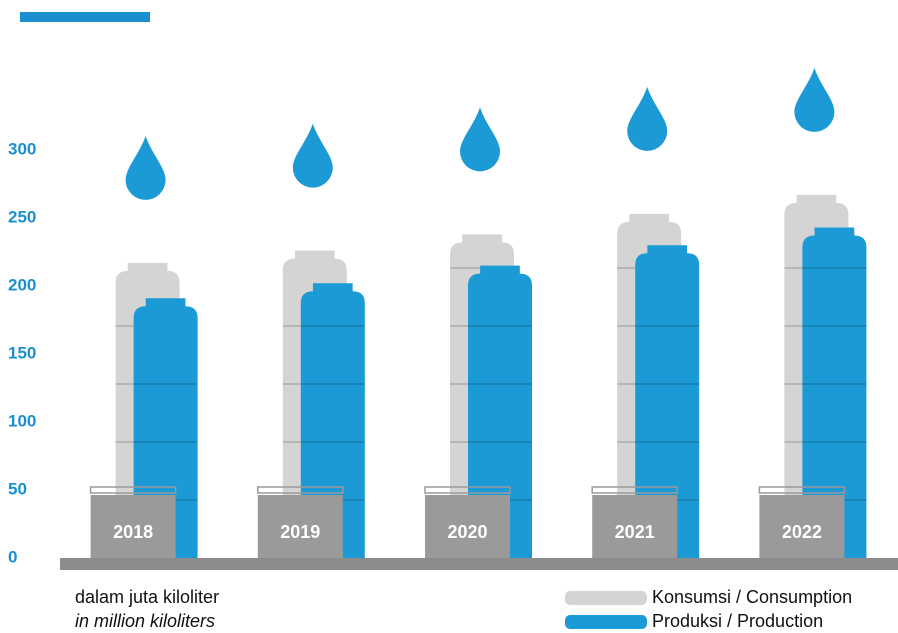 The height and width of the screenshot is (633, 898). What do you see at coordinates (802, 532) in the screenshot?
I see `x-tick-label: 2022` at bounding box center [802, 532].